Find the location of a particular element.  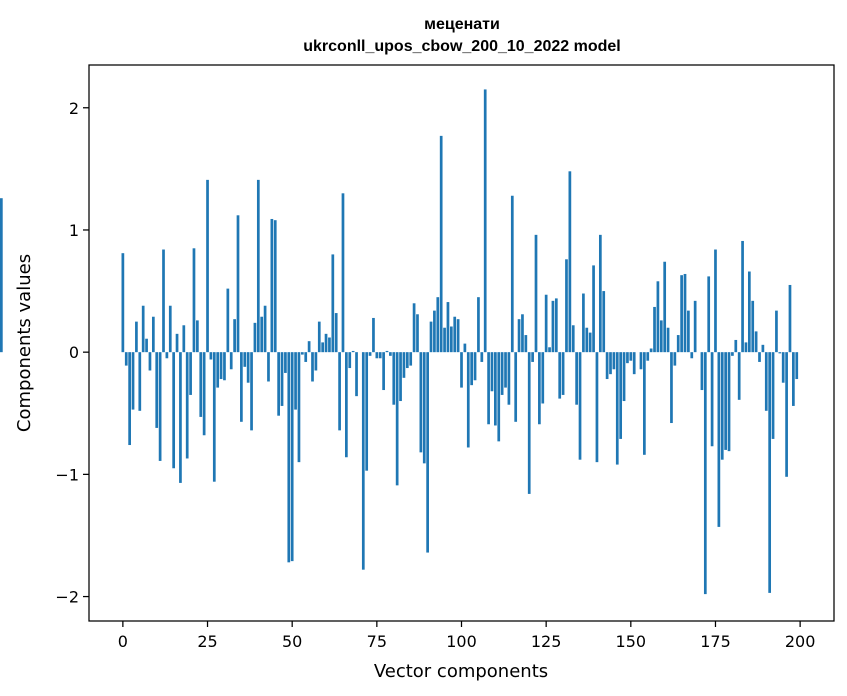

x-tick-label: 175 is located at coordinates (715, 641).